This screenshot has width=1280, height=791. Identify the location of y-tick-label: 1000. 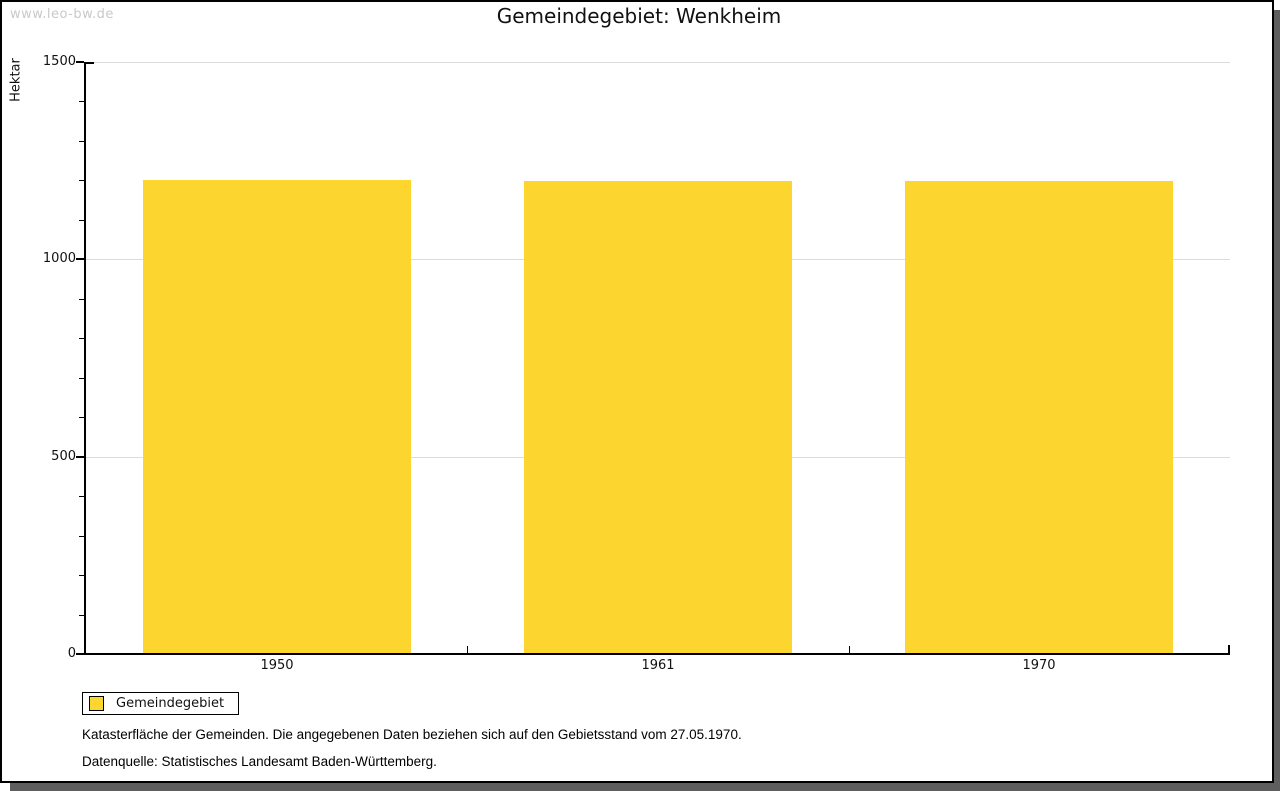
(59, 258).